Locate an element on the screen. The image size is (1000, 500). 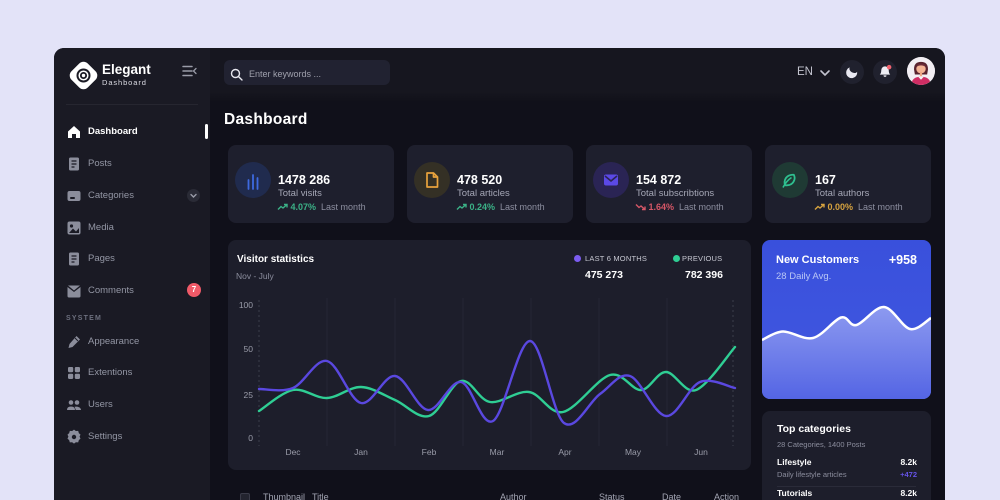
svg-text: Mar is located at coordinates (497, 452).